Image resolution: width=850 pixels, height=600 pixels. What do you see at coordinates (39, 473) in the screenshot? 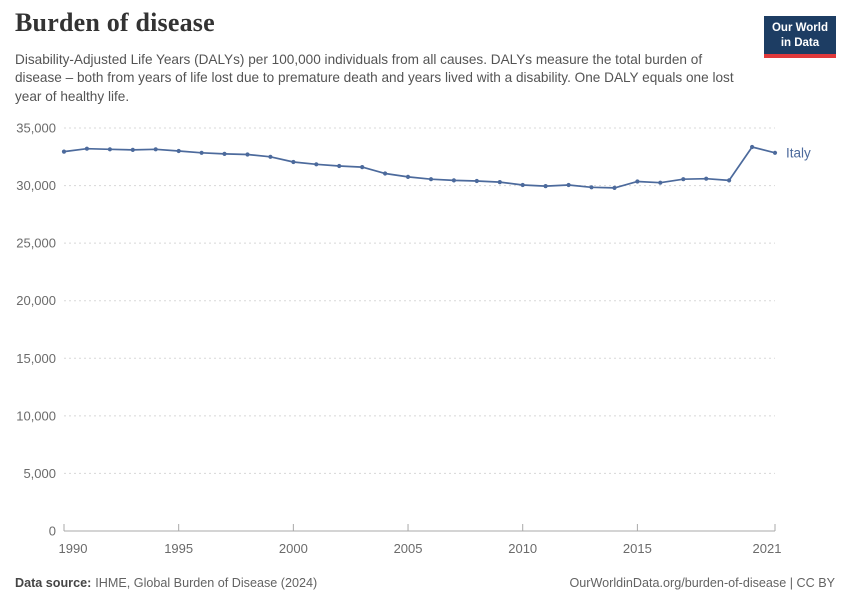
I see `y-tick-label: 5,000` at bounding box center [39, 473].